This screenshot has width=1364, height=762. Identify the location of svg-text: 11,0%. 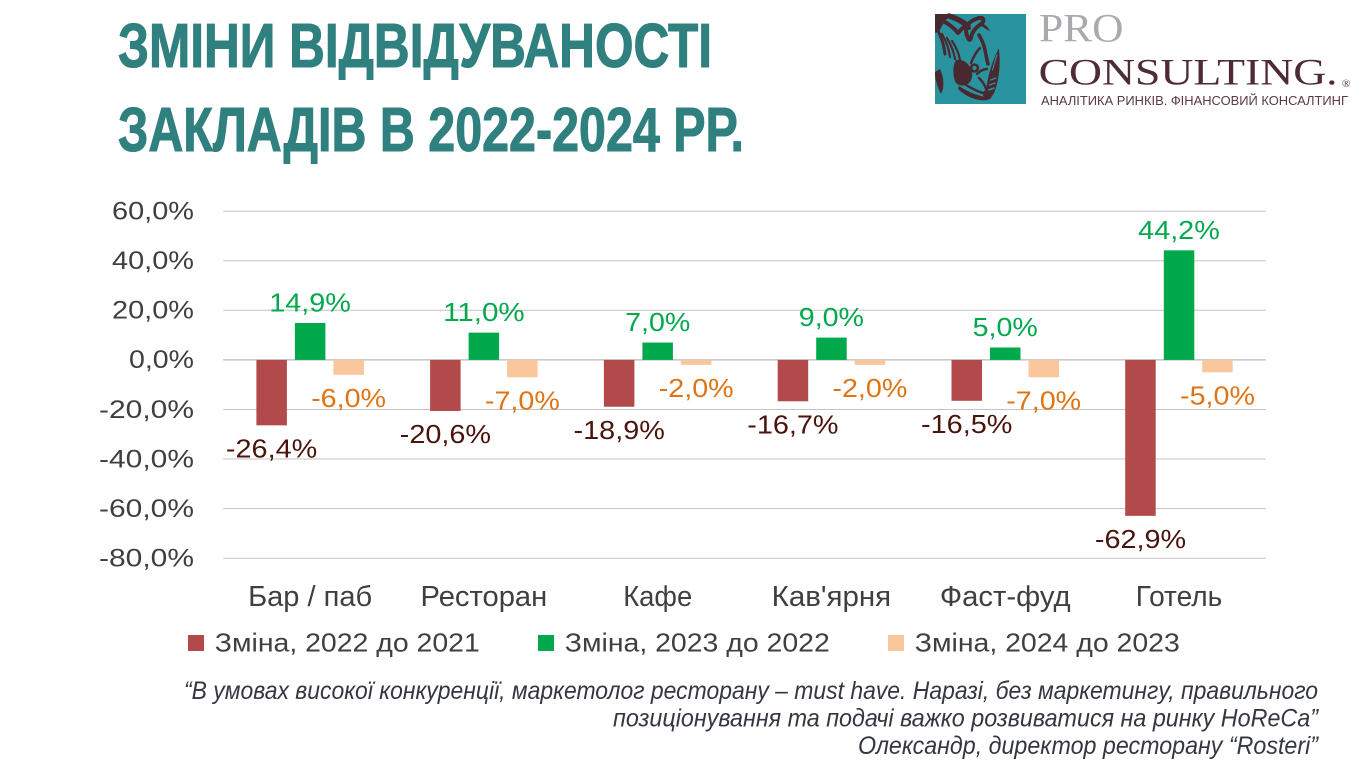
(484, 312).